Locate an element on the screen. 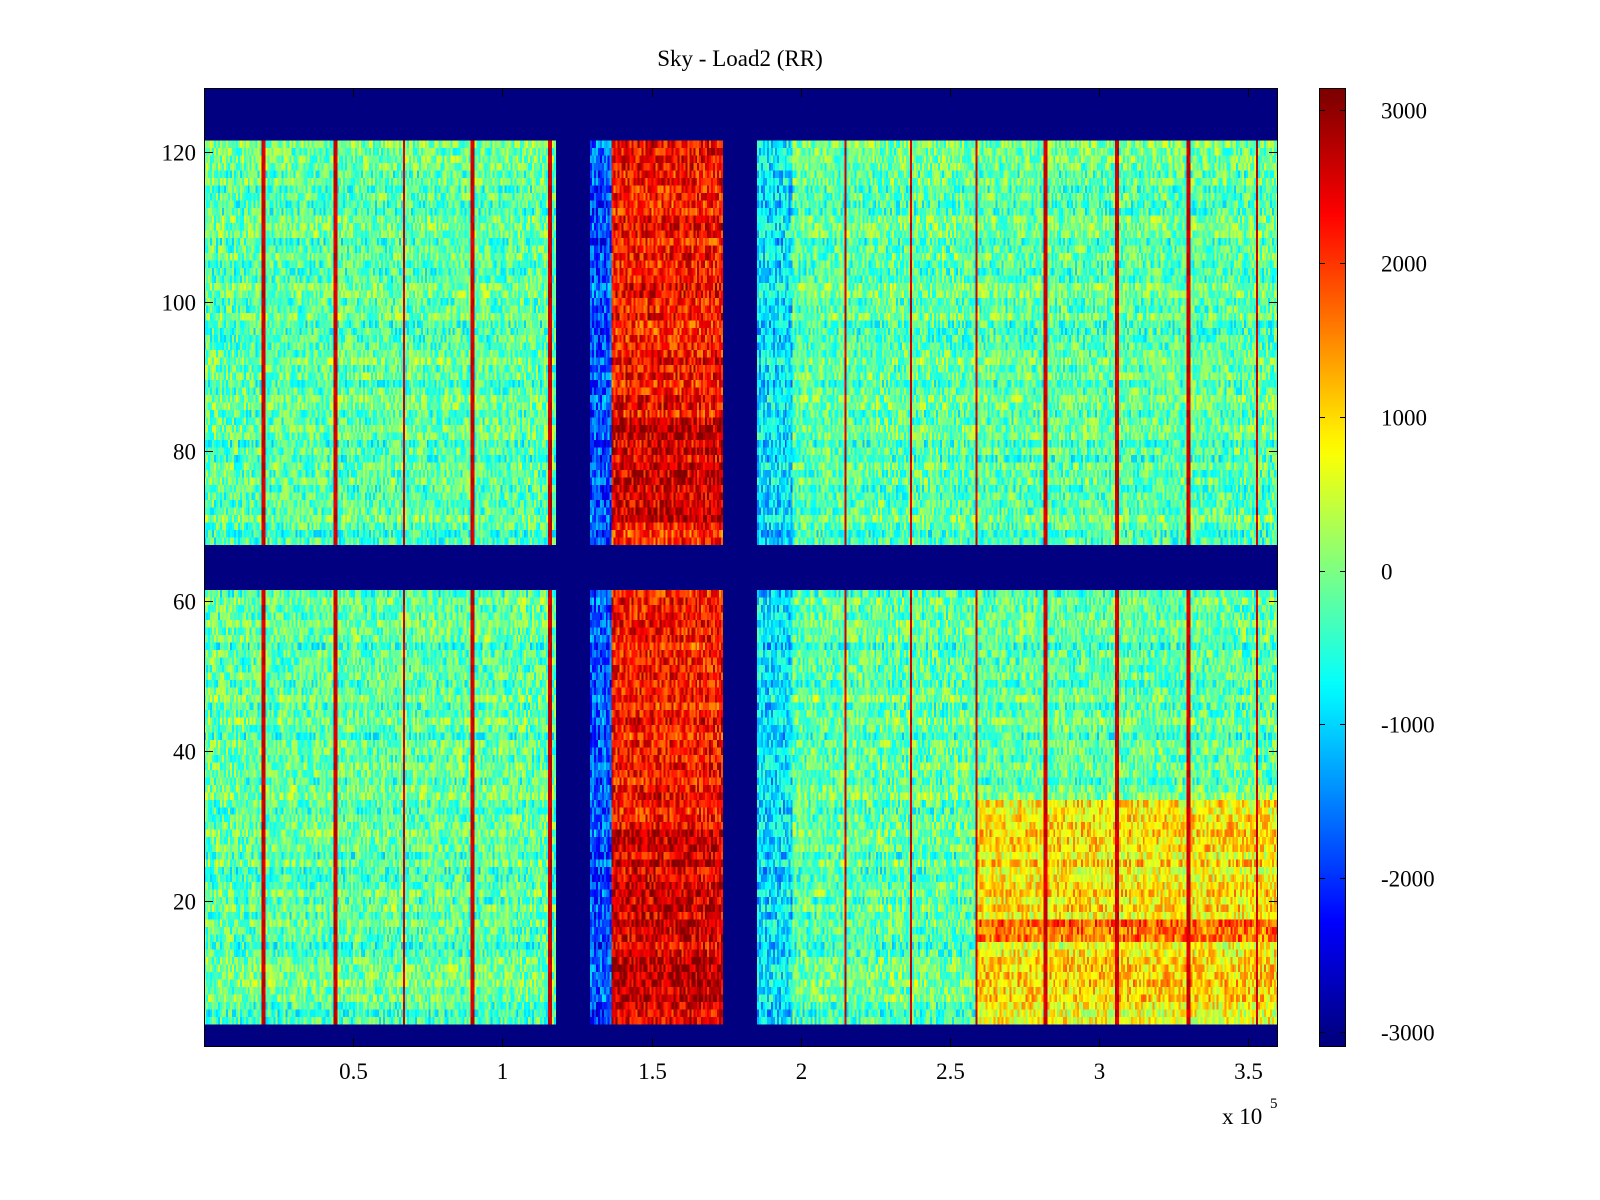 The image size is (1600, 1200). colorbar-tick-label: 1000 is located at coordinates (1404, 418).